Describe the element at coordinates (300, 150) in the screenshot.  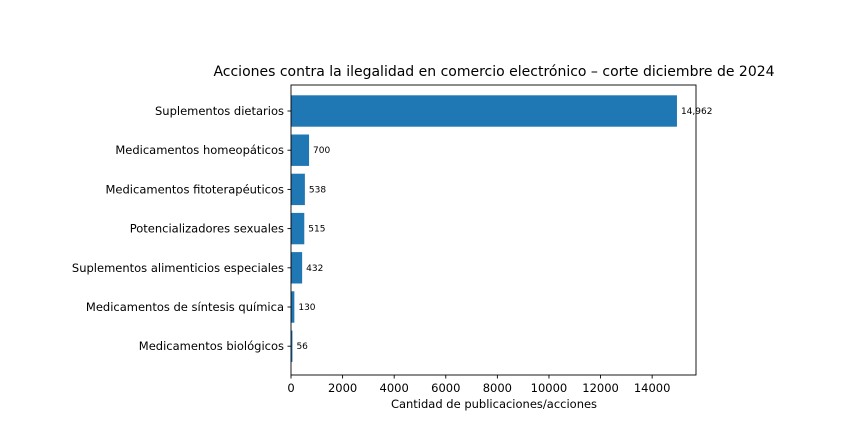
I see `bar-medicamentos-homeopaticos` at that location.